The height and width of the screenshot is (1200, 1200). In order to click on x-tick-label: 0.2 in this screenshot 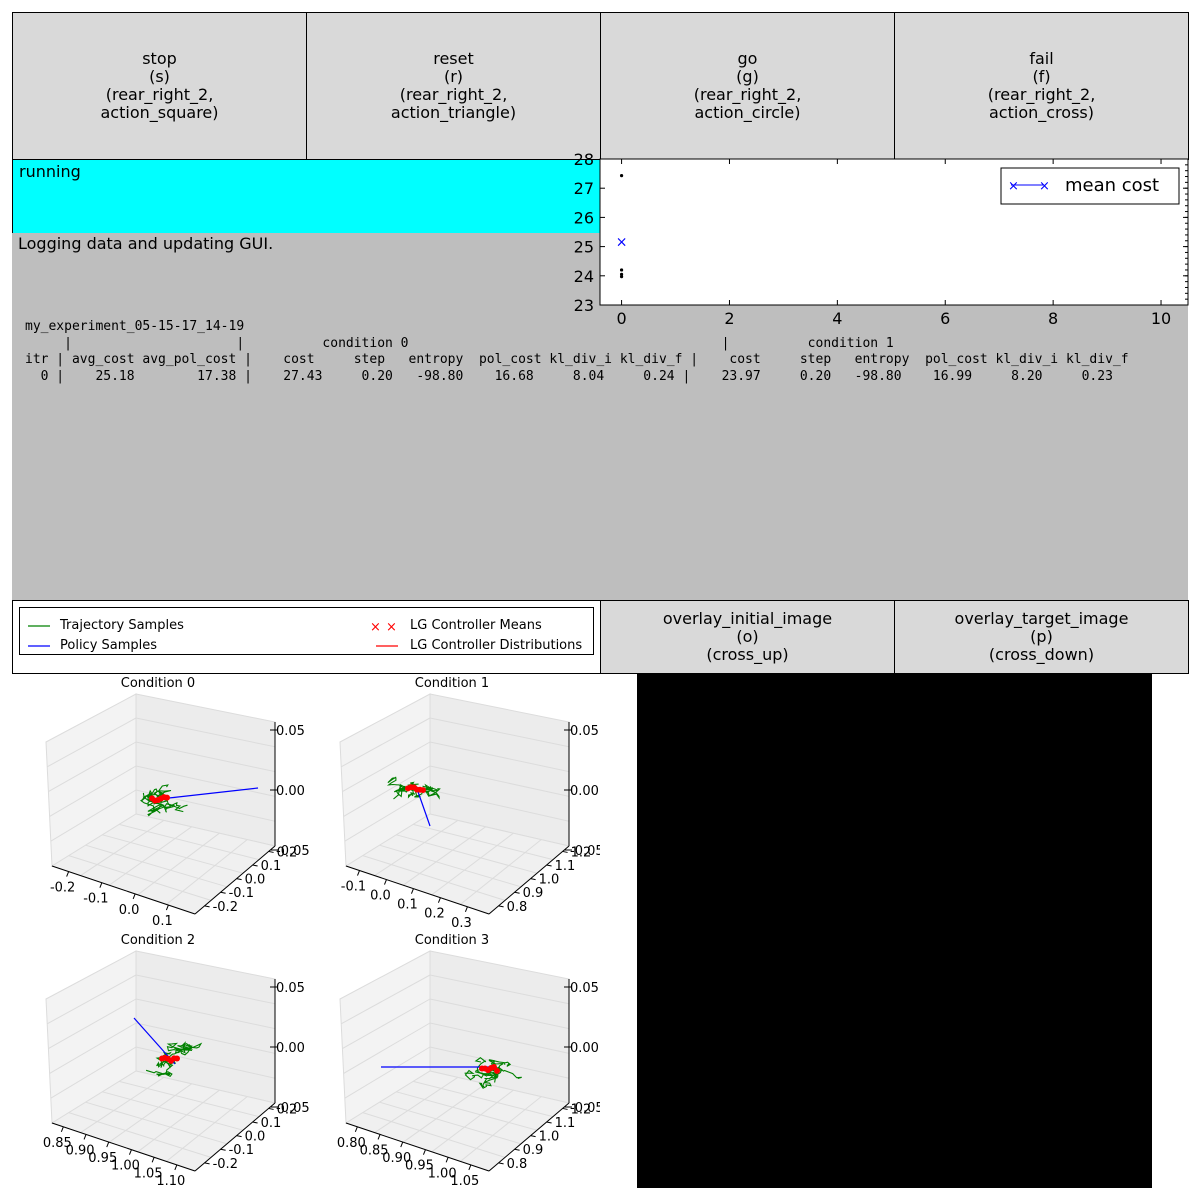, I will do `click(434, 914)`.